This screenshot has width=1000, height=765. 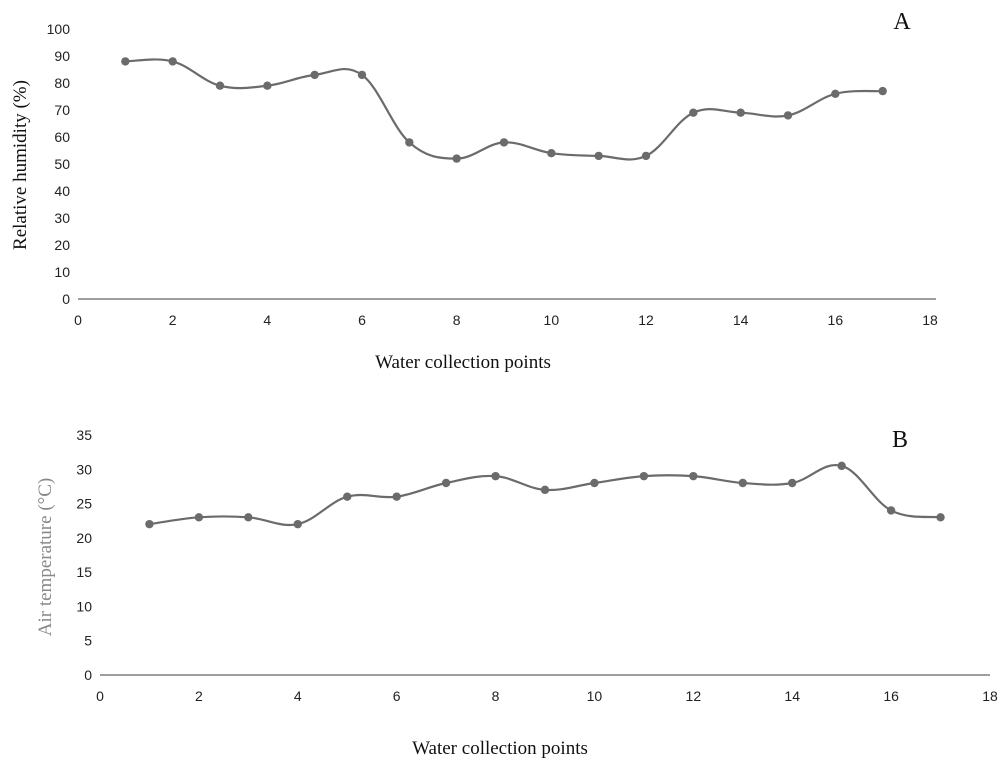 What do you see at coordinates (84, 606) in the screenshot?
I see `chart-b-y-tick-label: 10` at bounding box center [84, 606].